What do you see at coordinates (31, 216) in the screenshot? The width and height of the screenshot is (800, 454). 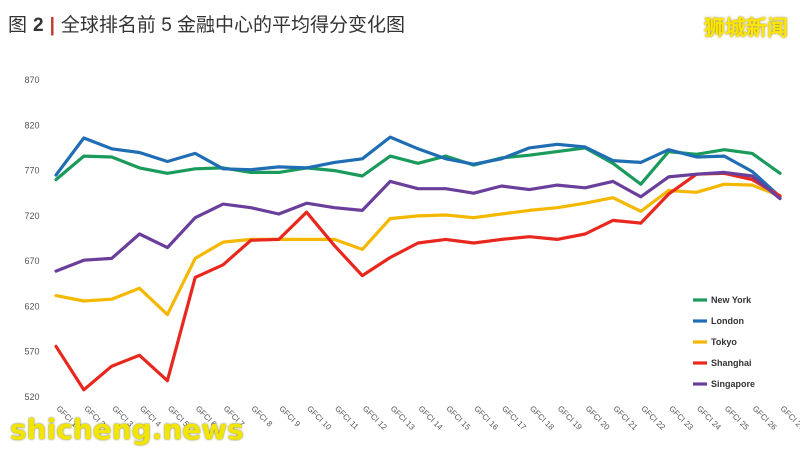 I see `y-tick-label: 720` at bounding box center [31, 216].